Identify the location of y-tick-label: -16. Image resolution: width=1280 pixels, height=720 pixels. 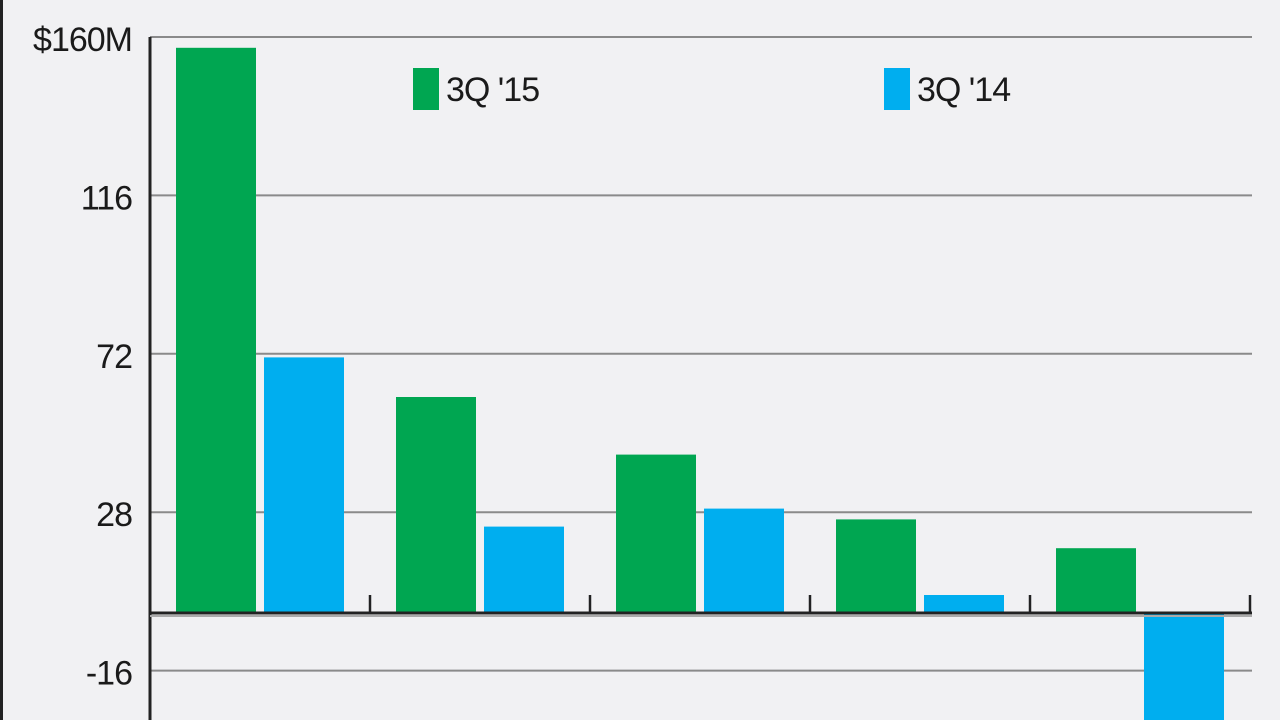
(109, 674).